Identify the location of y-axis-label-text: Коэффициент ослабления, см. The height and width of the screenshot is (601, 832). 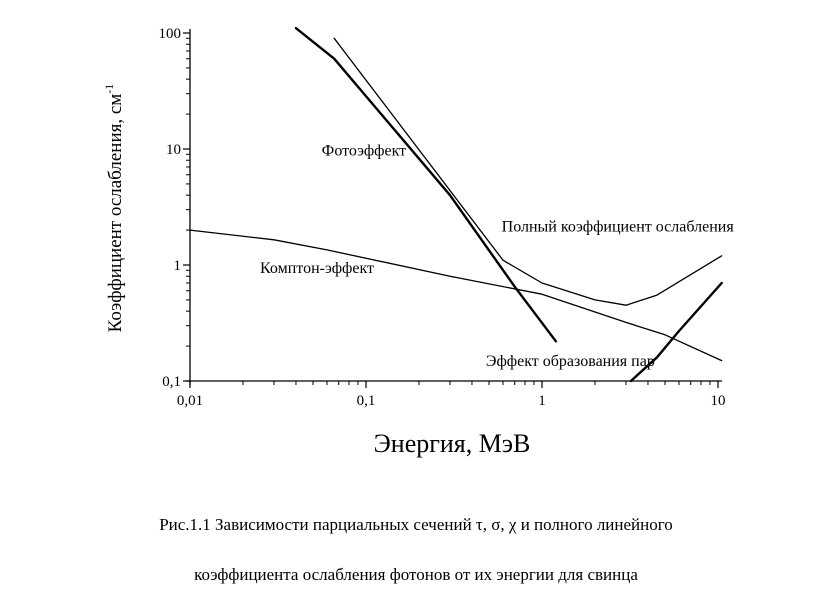
(115, 213).